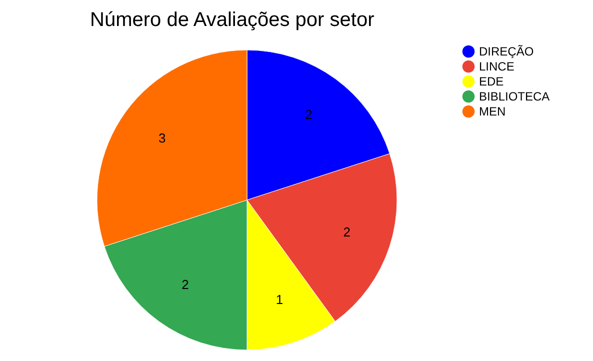 Image resolution: width=593 pixels, height=361 pixels. What do you see at coordinates (506, 51) in the screenshot?
I see `legend-label: DIREÇÃO` at bounding box center [506, 51].